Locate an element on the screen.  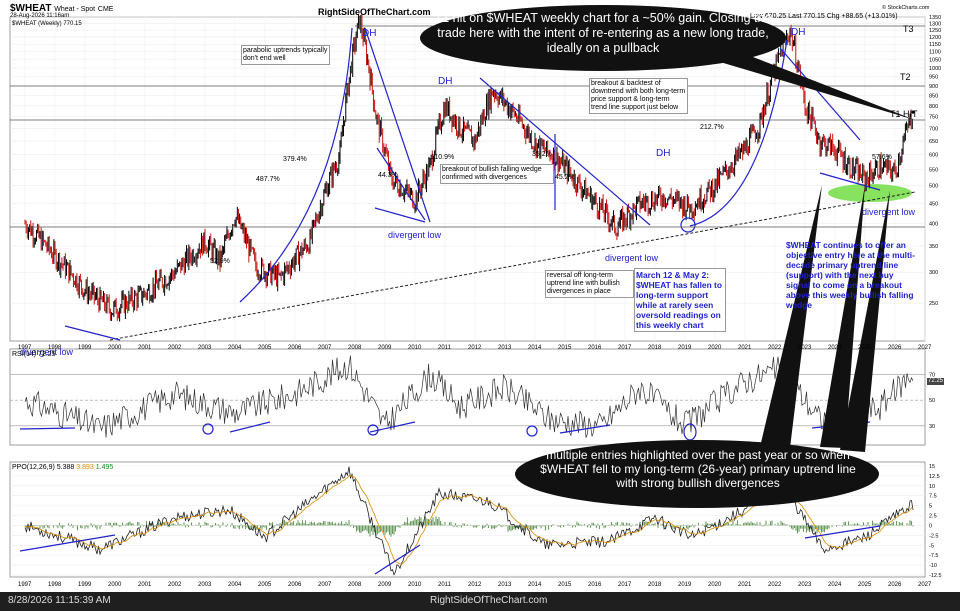
divergent-low-label-1: divergent low is located at coordinates (47, 352).